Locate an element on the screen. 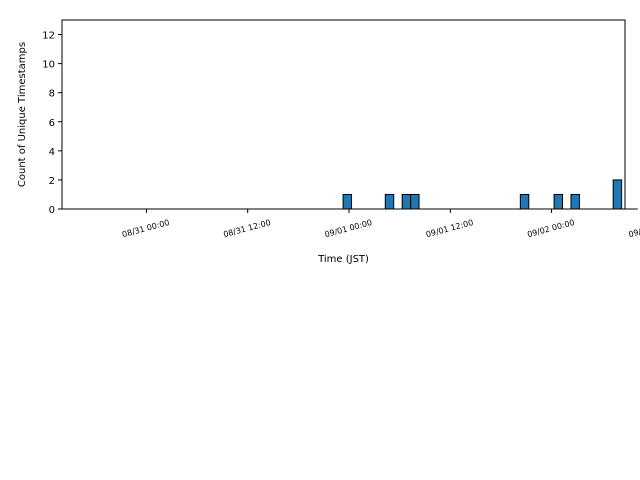 The width and height of the screenshot is (640, 480). y-tick-label: 6 is located at coordinates (52, 123).